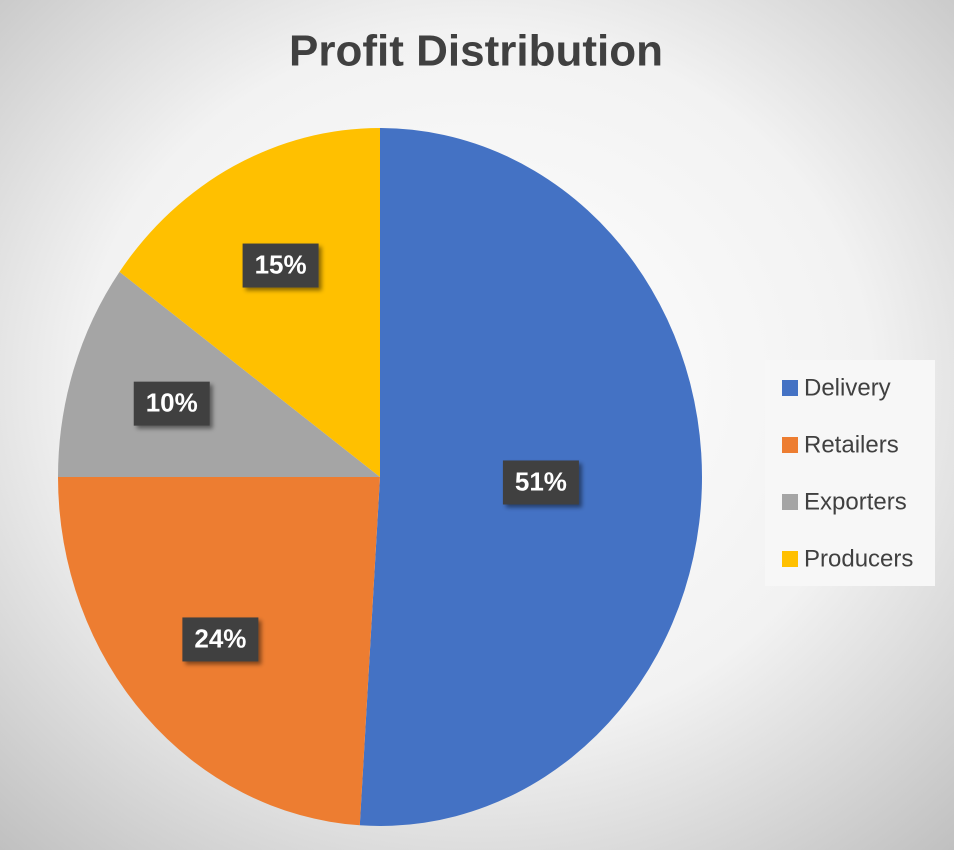 The image size is (954, 850). I want to click on data-label: 51%, so click(541, 481).